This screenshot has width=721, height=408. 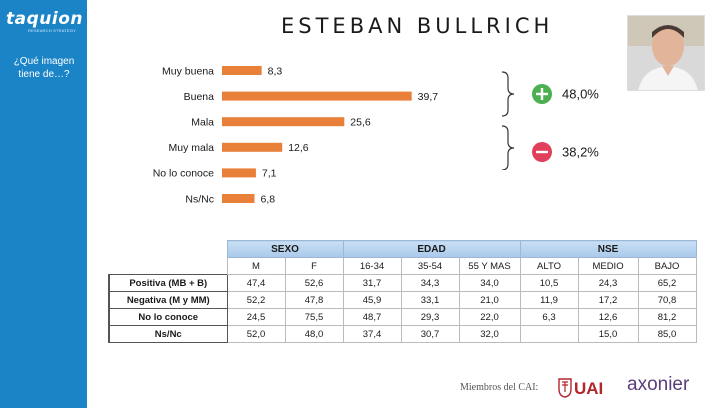 I want to click on table-column-header: F, so click(x=314, y=266).